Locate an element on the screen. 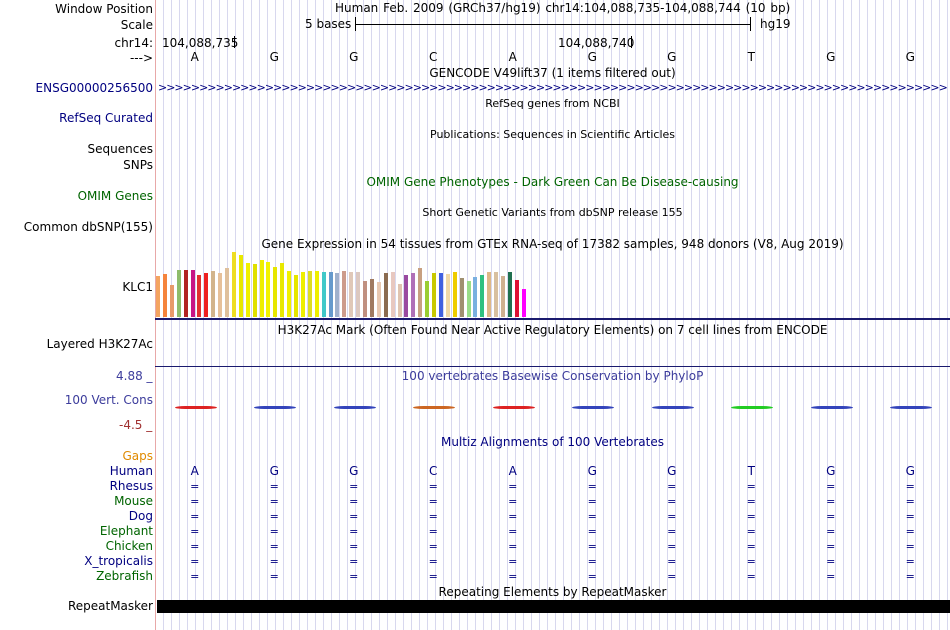 The image size is (950, 630). multiz-species-label: Zebrafish is located at coordinates (124, 576).